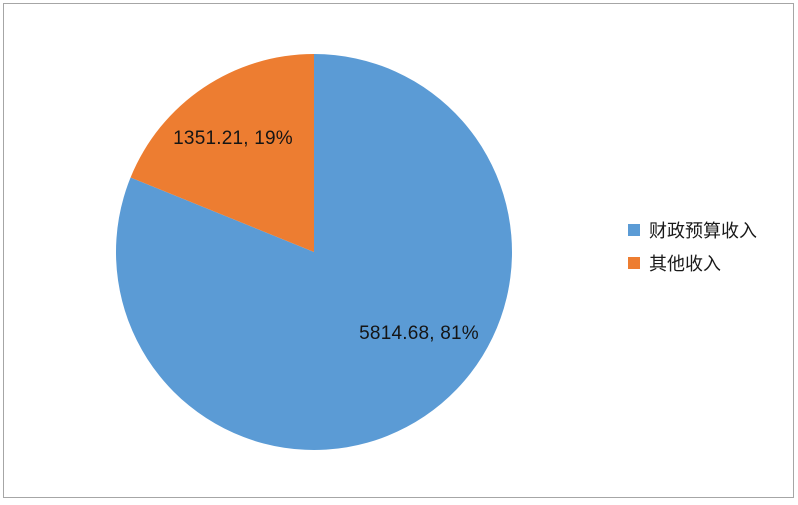 The width and height of the screenshot is (798, 505). What do you see at coordinates (233, 138) in the screenshot?
I see `data-label-other-income: 1351.21, 19%` at bounding box center [233, 138].